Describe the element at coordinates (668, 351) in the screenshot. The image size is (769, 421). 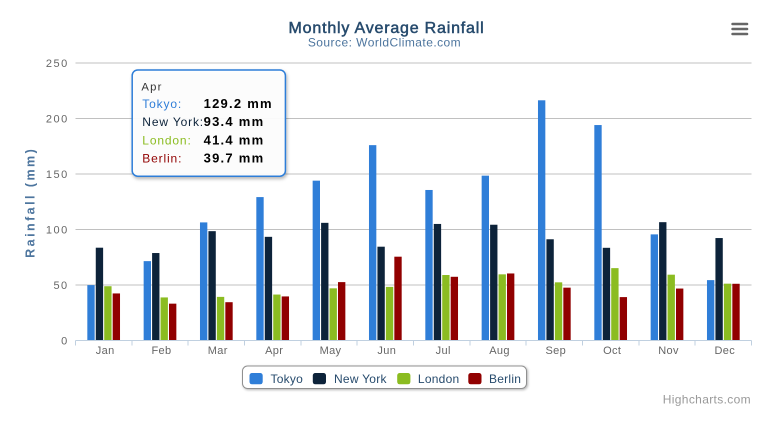
I see `svg-text: Nov` at that location.